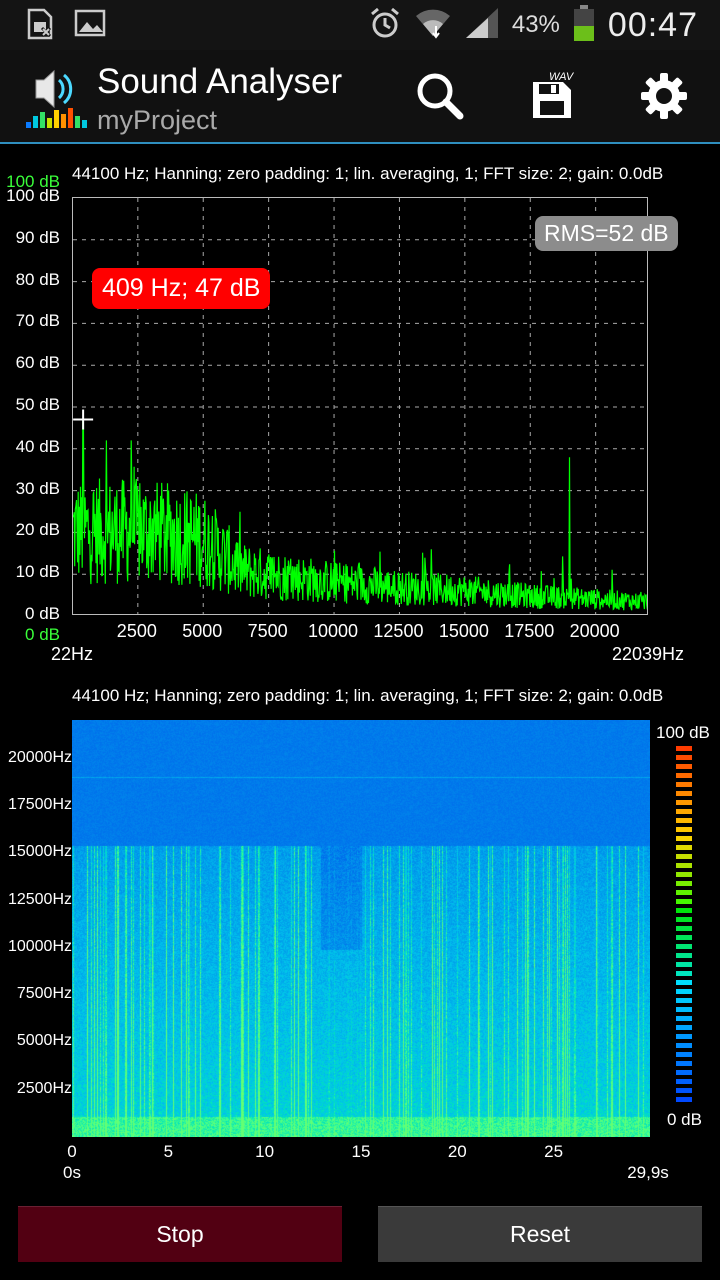 The height and width of the screenshot is (1280, 720). What do you see at coordinates (529, 631) in the screenshot?
I see `x-tick-label: 17500` at bounding box center [529, 631].